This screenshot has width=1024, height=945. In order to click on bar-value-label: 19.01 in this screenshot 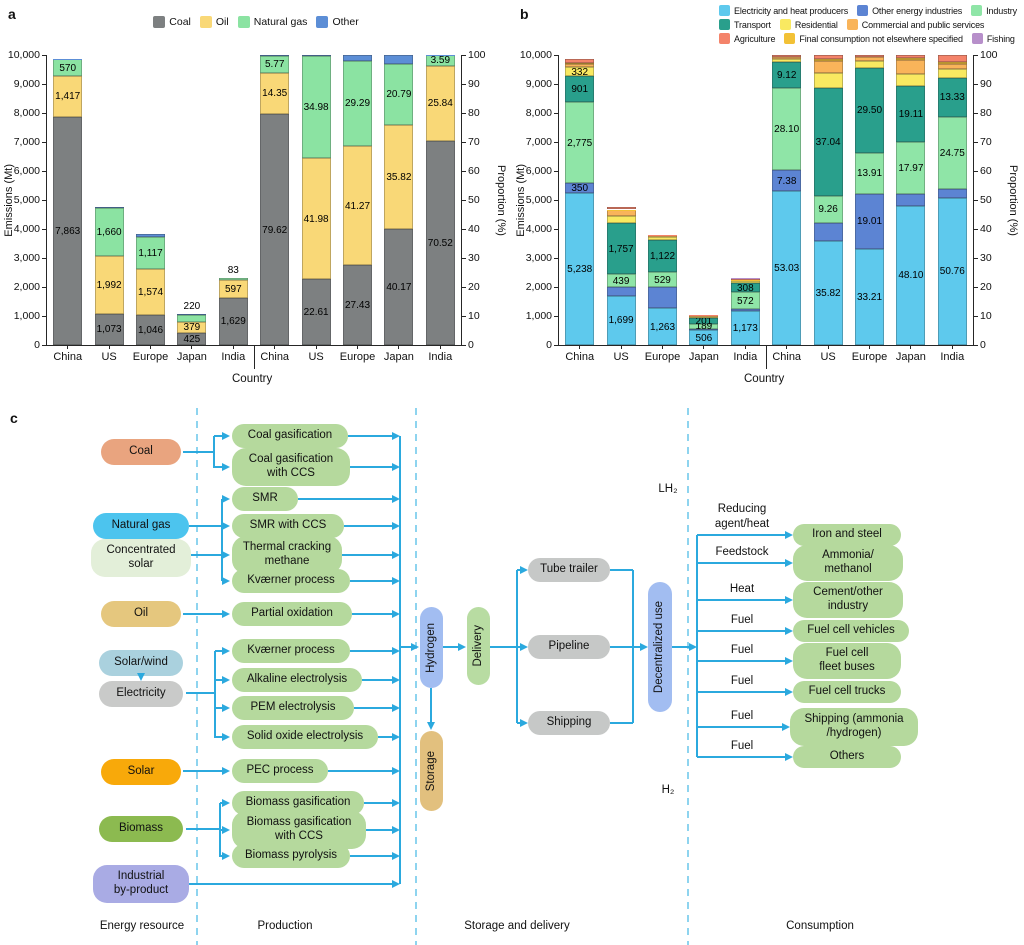, I will do `click(869, 222)`.